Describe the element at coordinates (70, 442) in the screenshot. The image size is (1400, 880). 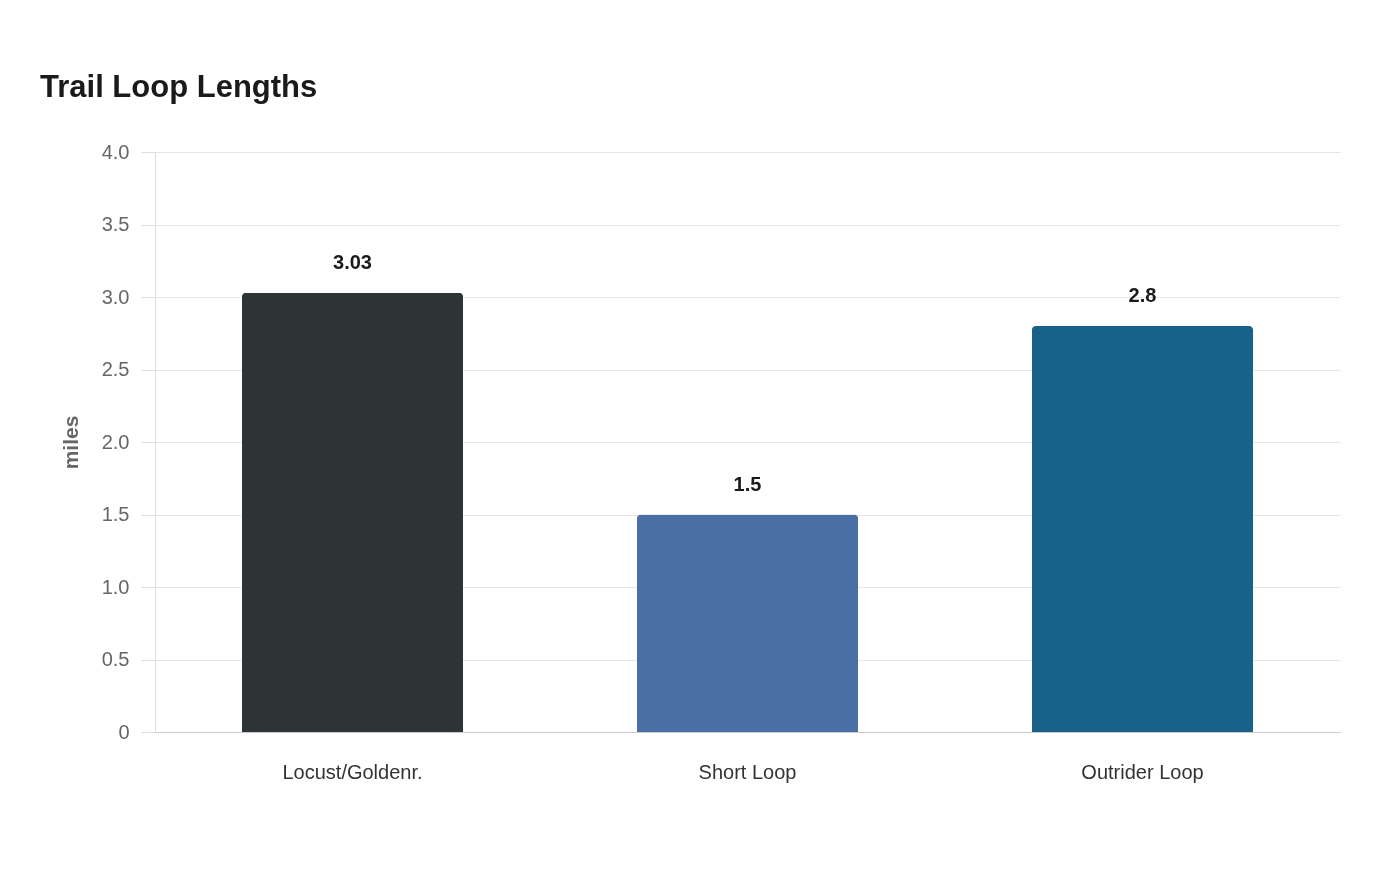
I see `y-axis-title: miles` at that location.